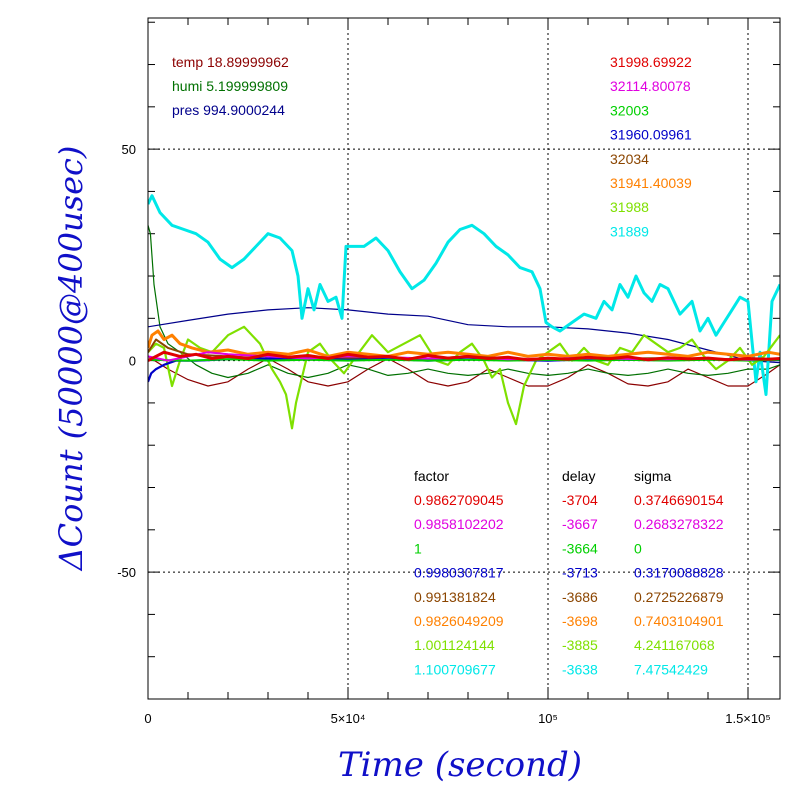 The height and width of the screenshot is (797, 797). What do you see at coordinates (431, 476) in the screenshot?
I see `table-header-factor: factor` at bounding box center [431, 476].